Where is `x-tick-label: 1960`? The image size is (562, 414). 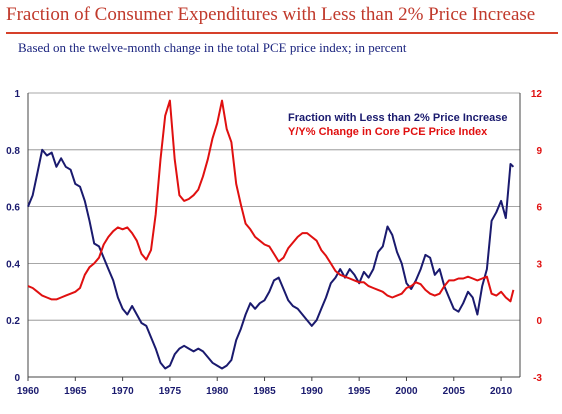 x-tick-label: 1960 is located at coordinates (28, 391).